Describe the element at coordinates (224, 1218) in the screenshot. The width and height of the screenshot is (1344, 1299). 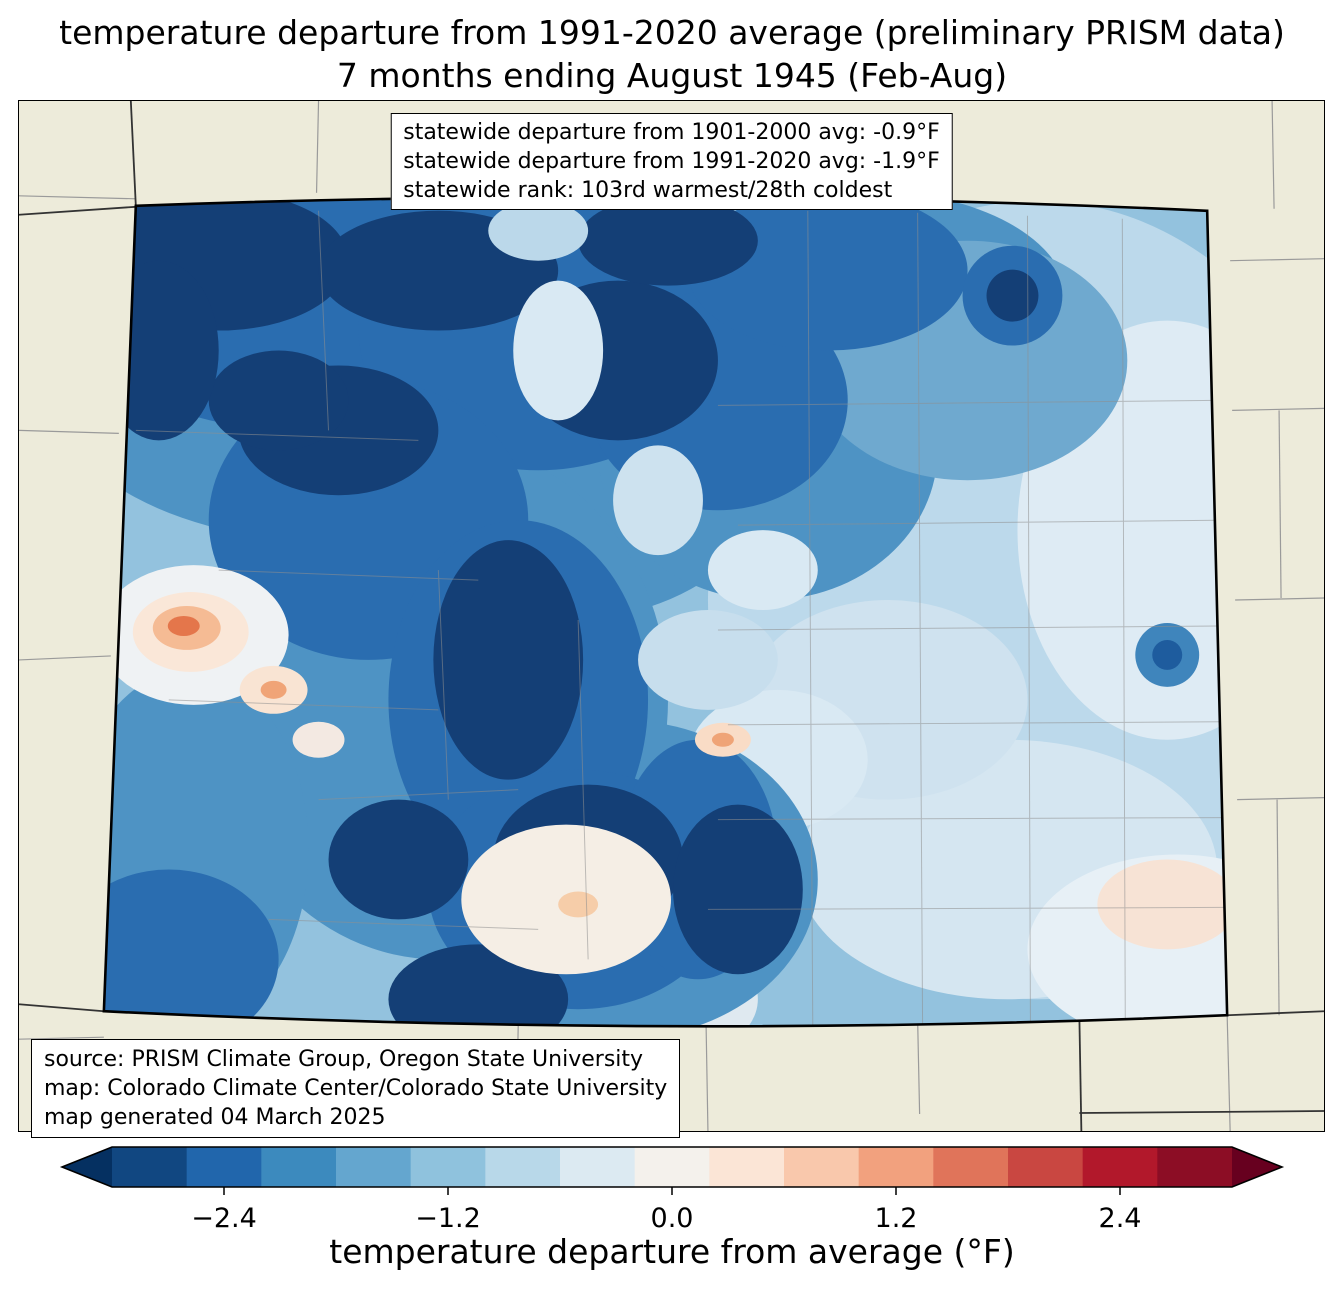
I see `colorbar-tick-label: −2.4` at that location.